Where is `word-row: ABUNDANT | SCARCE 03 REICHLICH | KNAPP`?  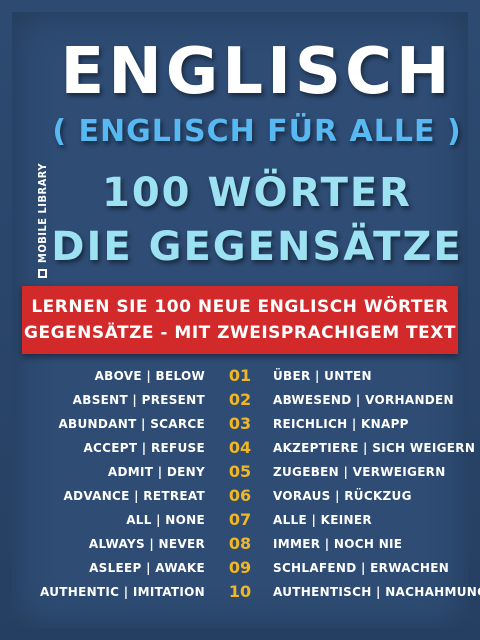 word-row: ABUNDANT | SCARCE 03 REICHLICH | KNAPP is located at coordinates (240, 424).